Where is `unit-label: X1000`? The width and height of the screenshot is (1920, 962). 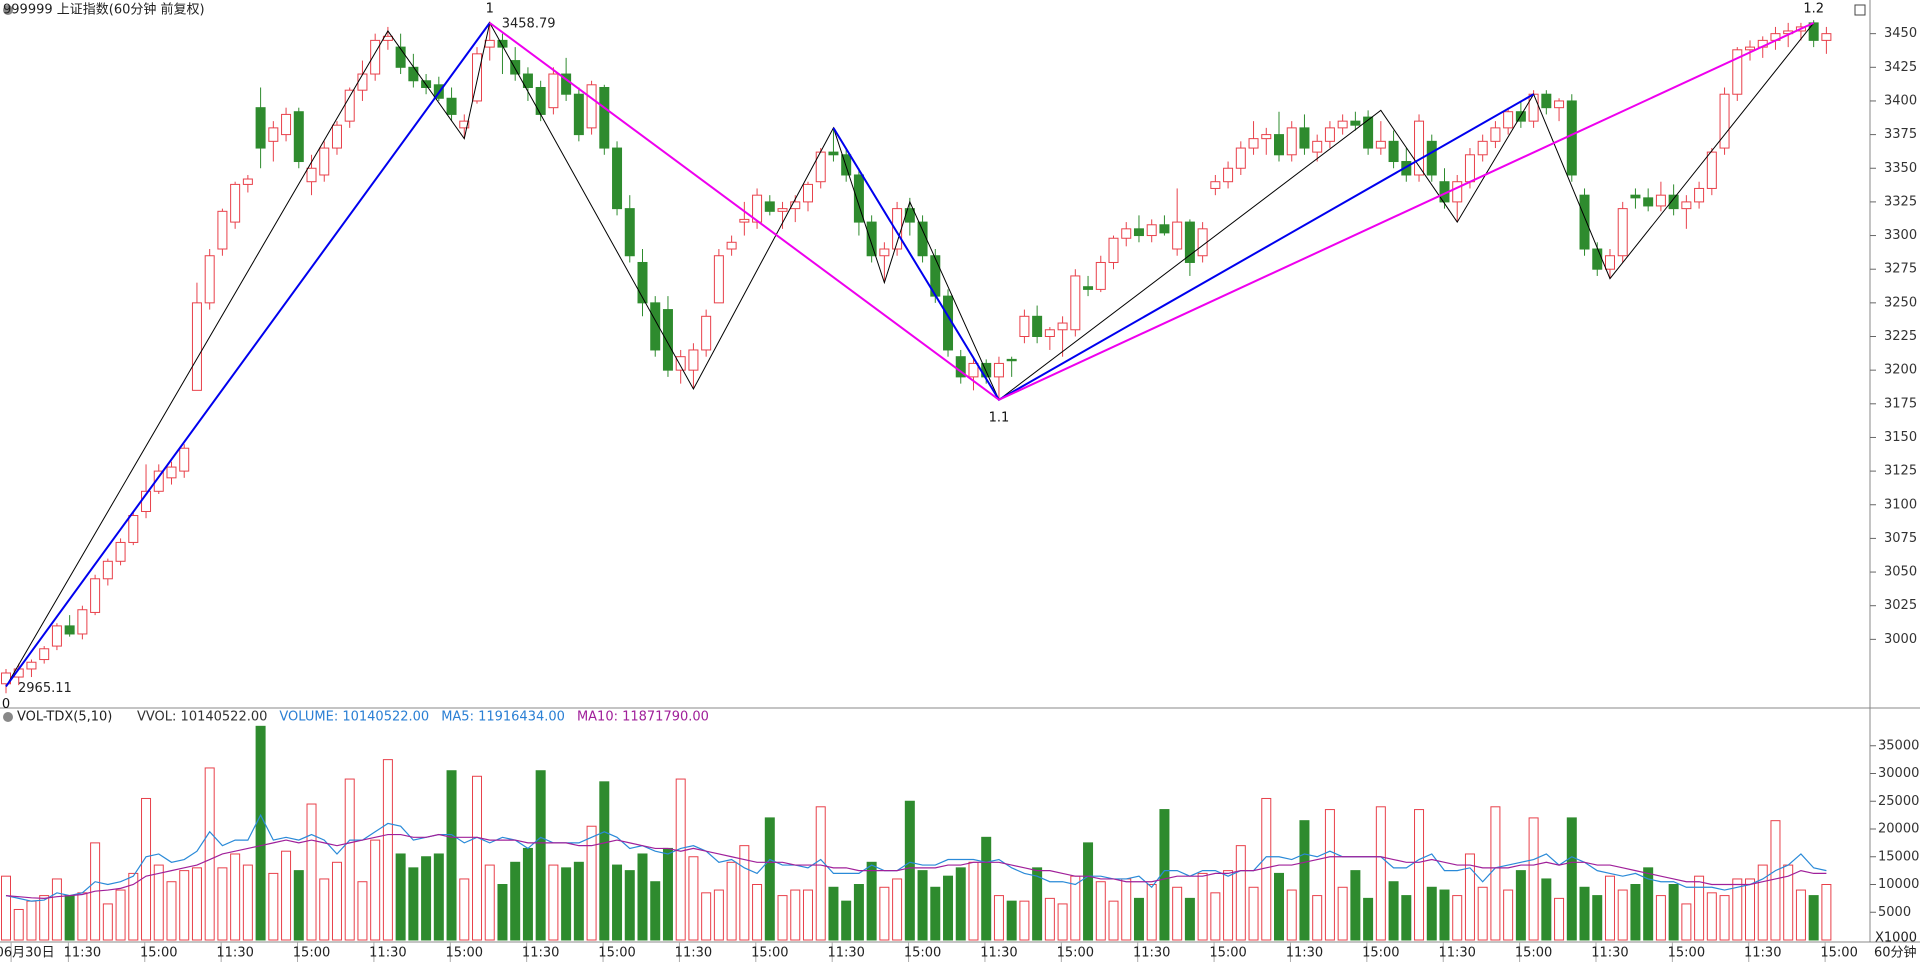 unit-label: X1000 is located at coordinates (1896, 938).